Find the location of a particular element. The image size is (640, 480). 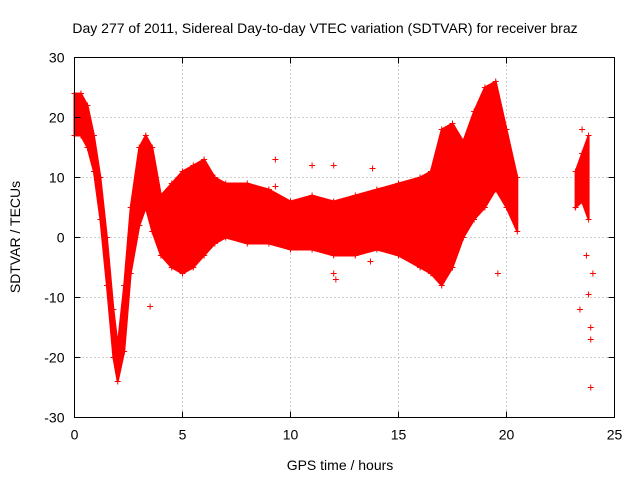

x-tick-label: 10 is located at coordinates (291, 435).